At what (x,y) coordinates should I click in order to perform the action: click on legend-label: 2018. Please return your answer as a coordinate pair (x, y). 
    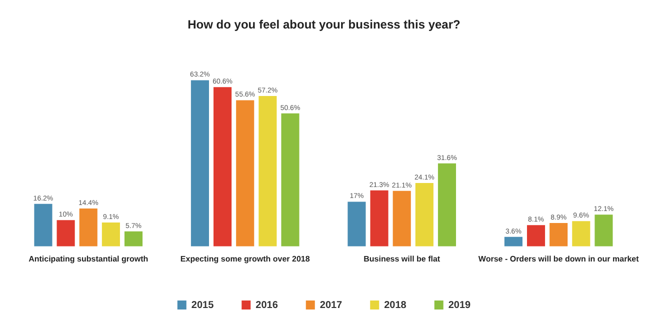
    Looking at the image, I should click on (395, 305).